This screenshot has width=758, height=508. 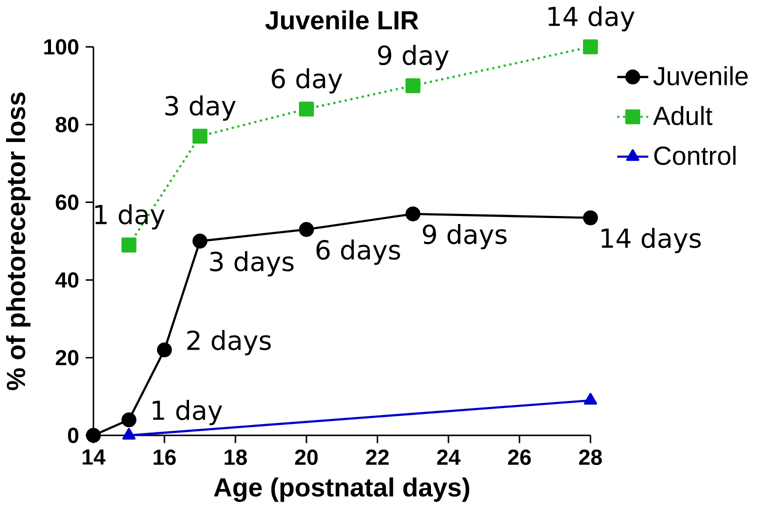 I want to click on annotation: 14 days, so click(x=651, y=241).